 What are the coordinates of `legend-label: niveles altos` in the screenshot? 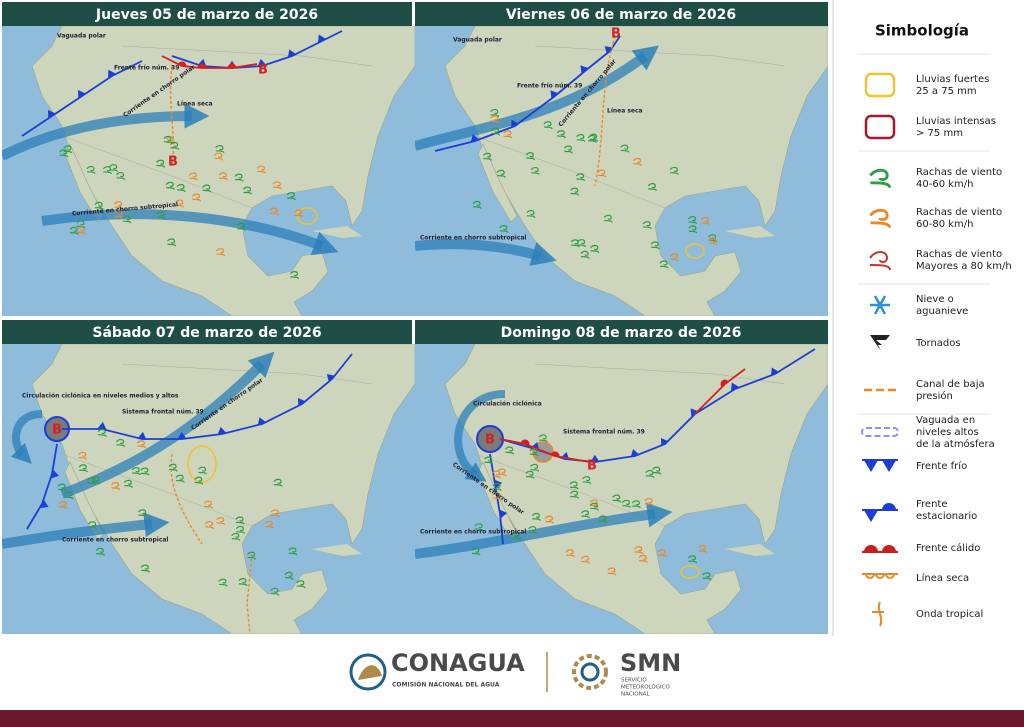 It's located at (947, 432).